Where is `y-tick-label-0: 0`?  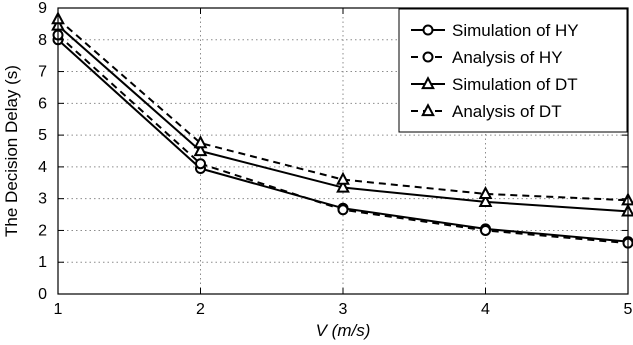 y-tick-label-0: 0 is located at coordinates (42, 294).